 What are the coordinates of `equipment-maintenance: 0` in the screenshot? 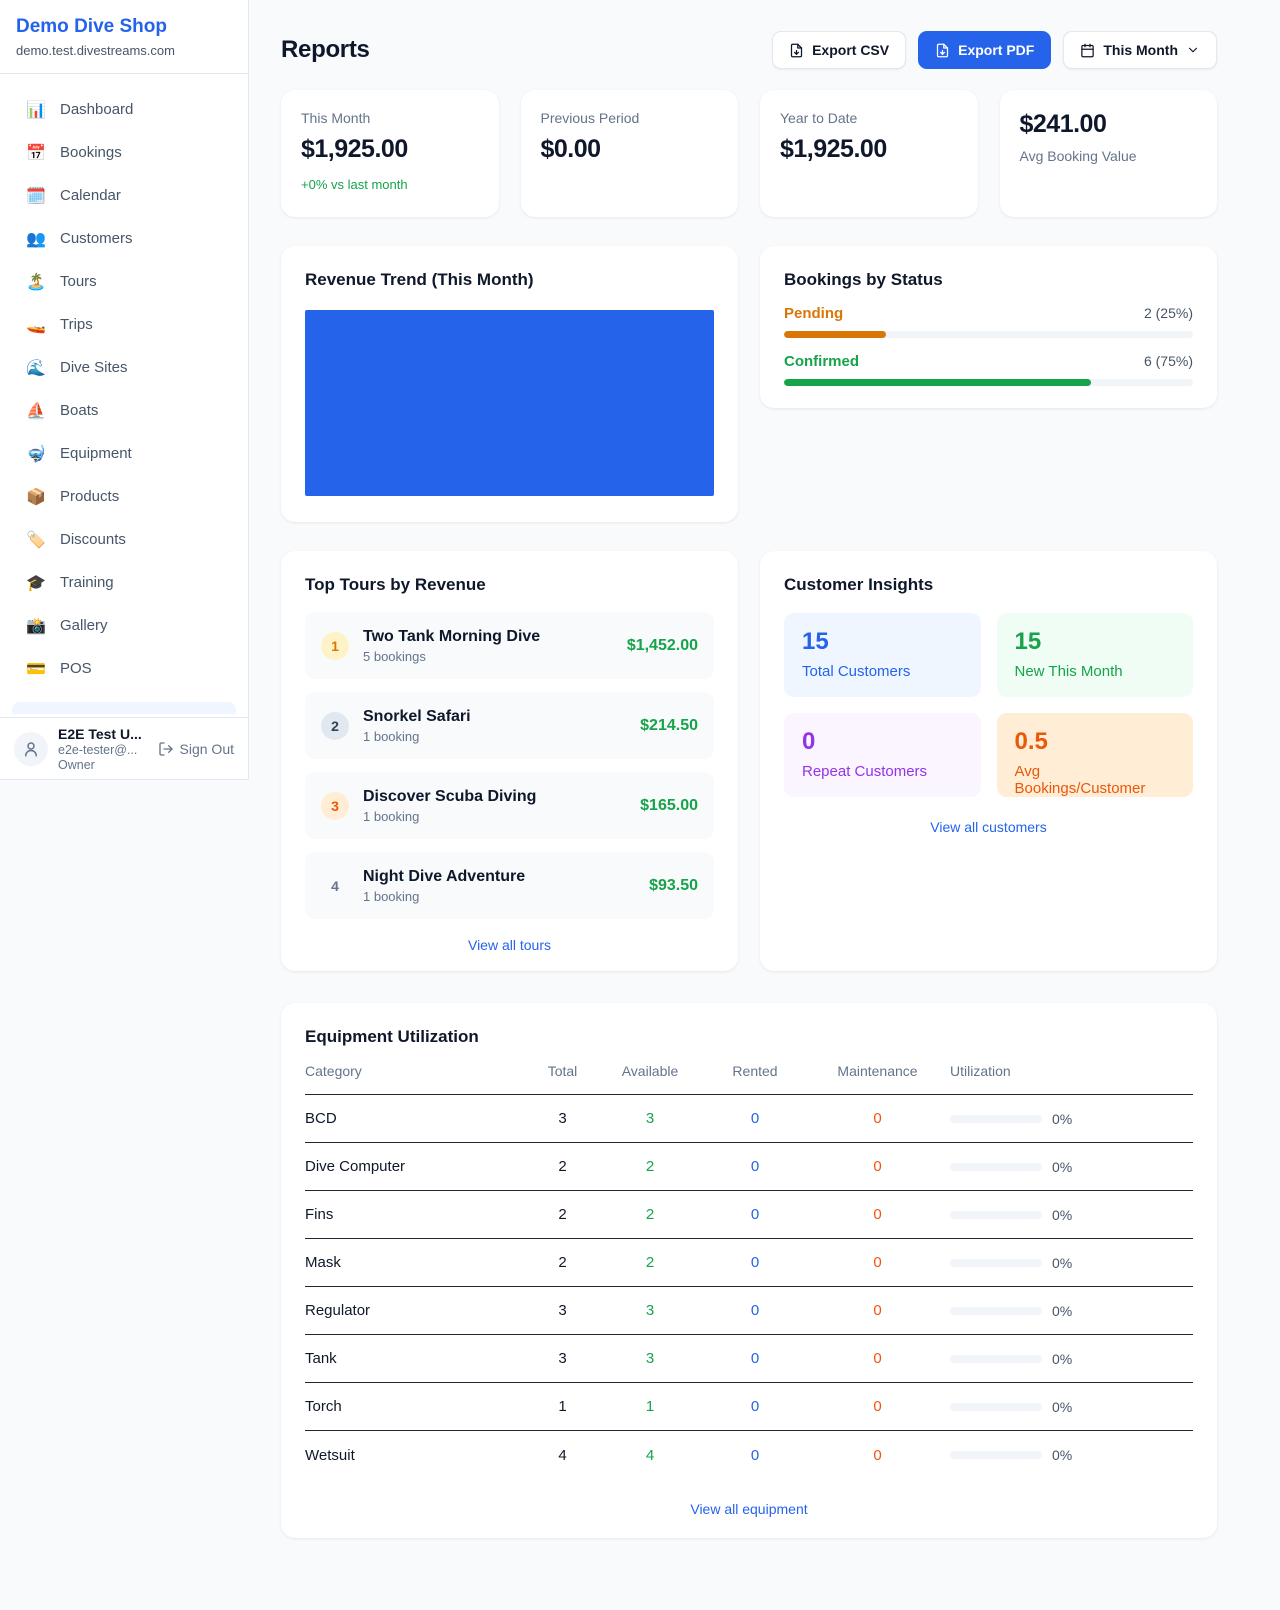 It's located at (877, 1214).